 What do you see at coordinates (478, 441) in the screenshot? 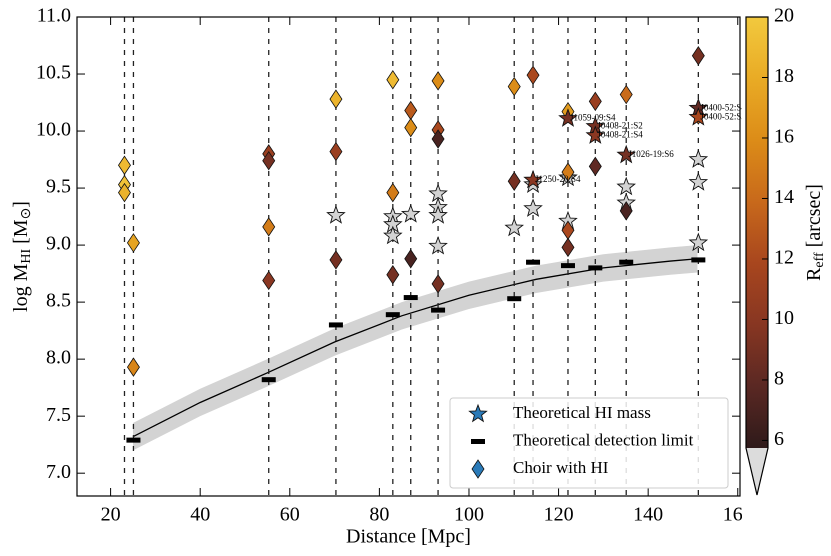
I see `legend-dash` at bounding box center [478, 441].